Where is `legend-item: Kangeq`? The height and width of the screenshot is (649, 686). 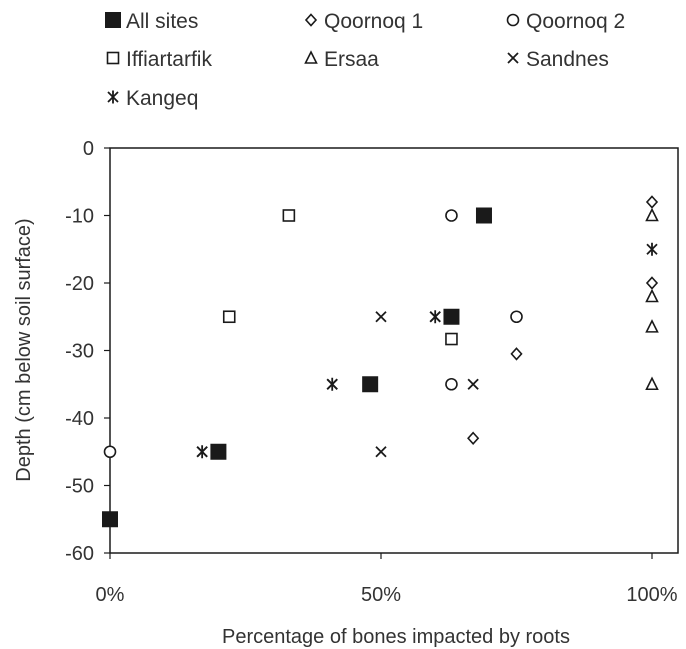
legend-item: Kangeq is located at coordinates (152, 98).